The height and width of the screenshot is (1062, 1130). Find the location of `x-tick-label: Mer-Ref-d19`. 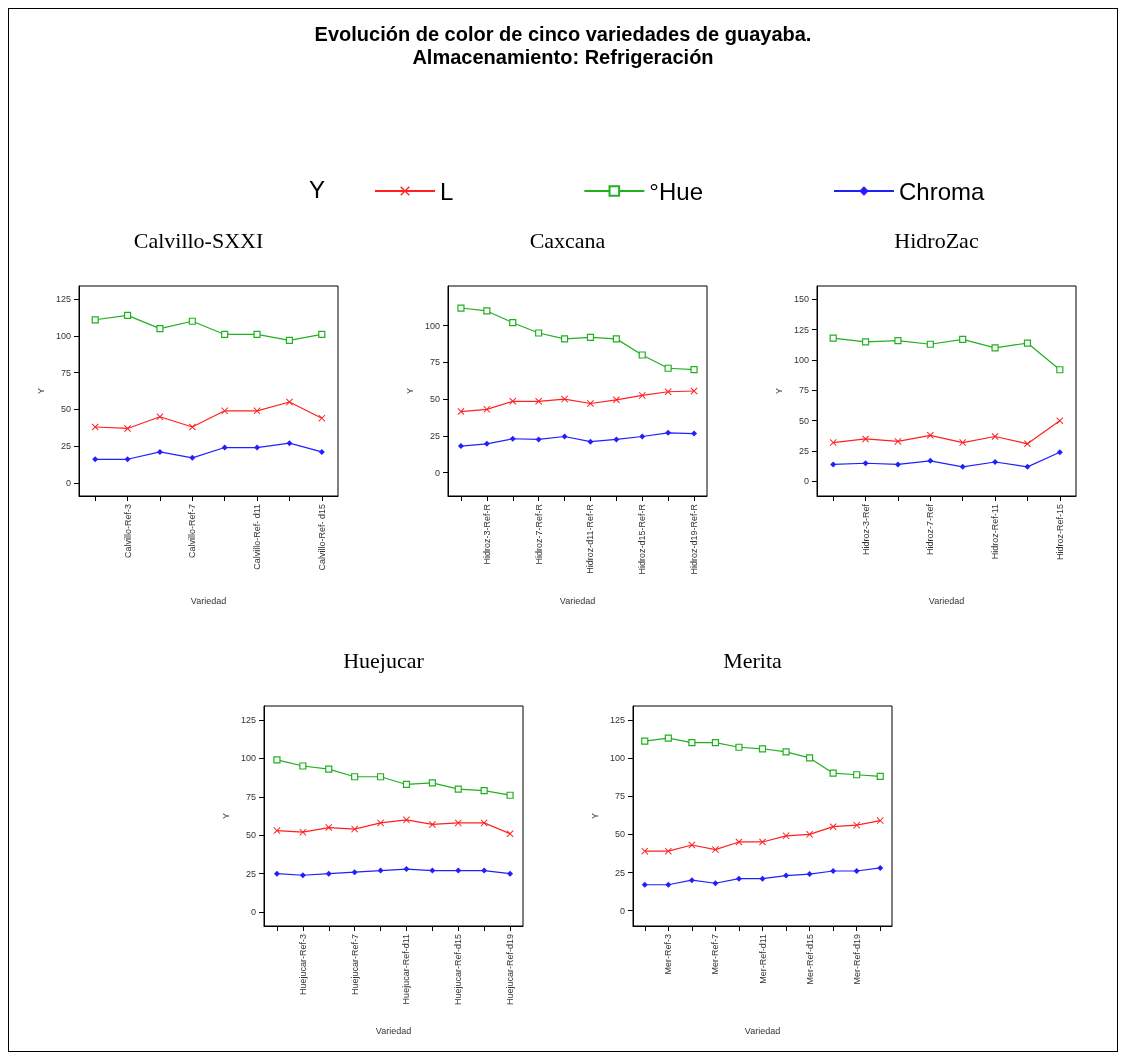

x-tick-label: Mer-Ref-d19 is located at coordinates (856, 959).